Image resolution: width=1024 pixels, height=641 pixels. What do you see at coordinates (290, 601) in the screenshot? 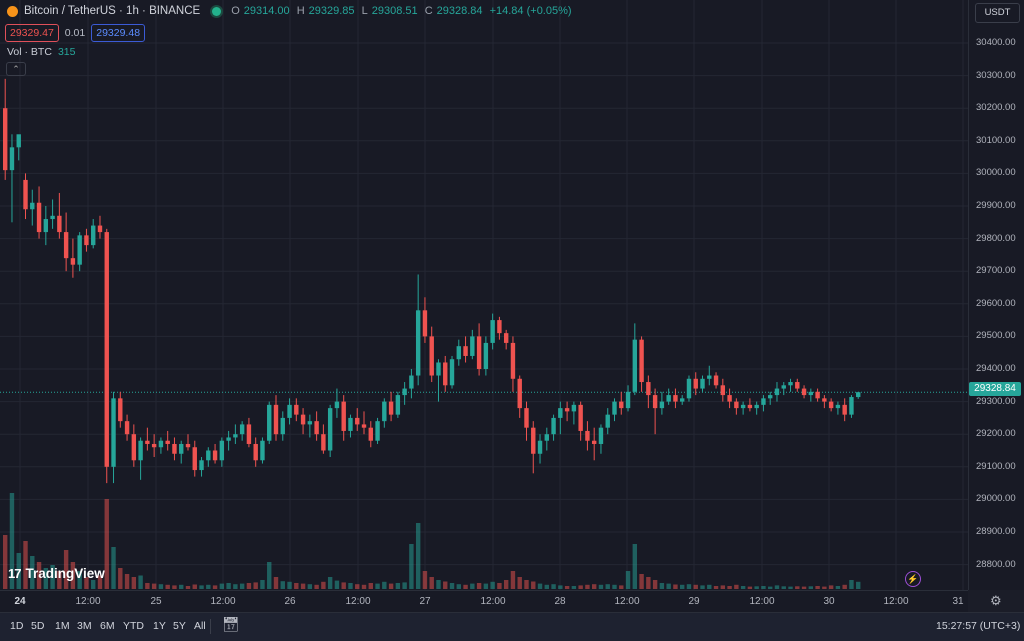
I see `time-tick-label: 26` at bounding box center [290, 601].